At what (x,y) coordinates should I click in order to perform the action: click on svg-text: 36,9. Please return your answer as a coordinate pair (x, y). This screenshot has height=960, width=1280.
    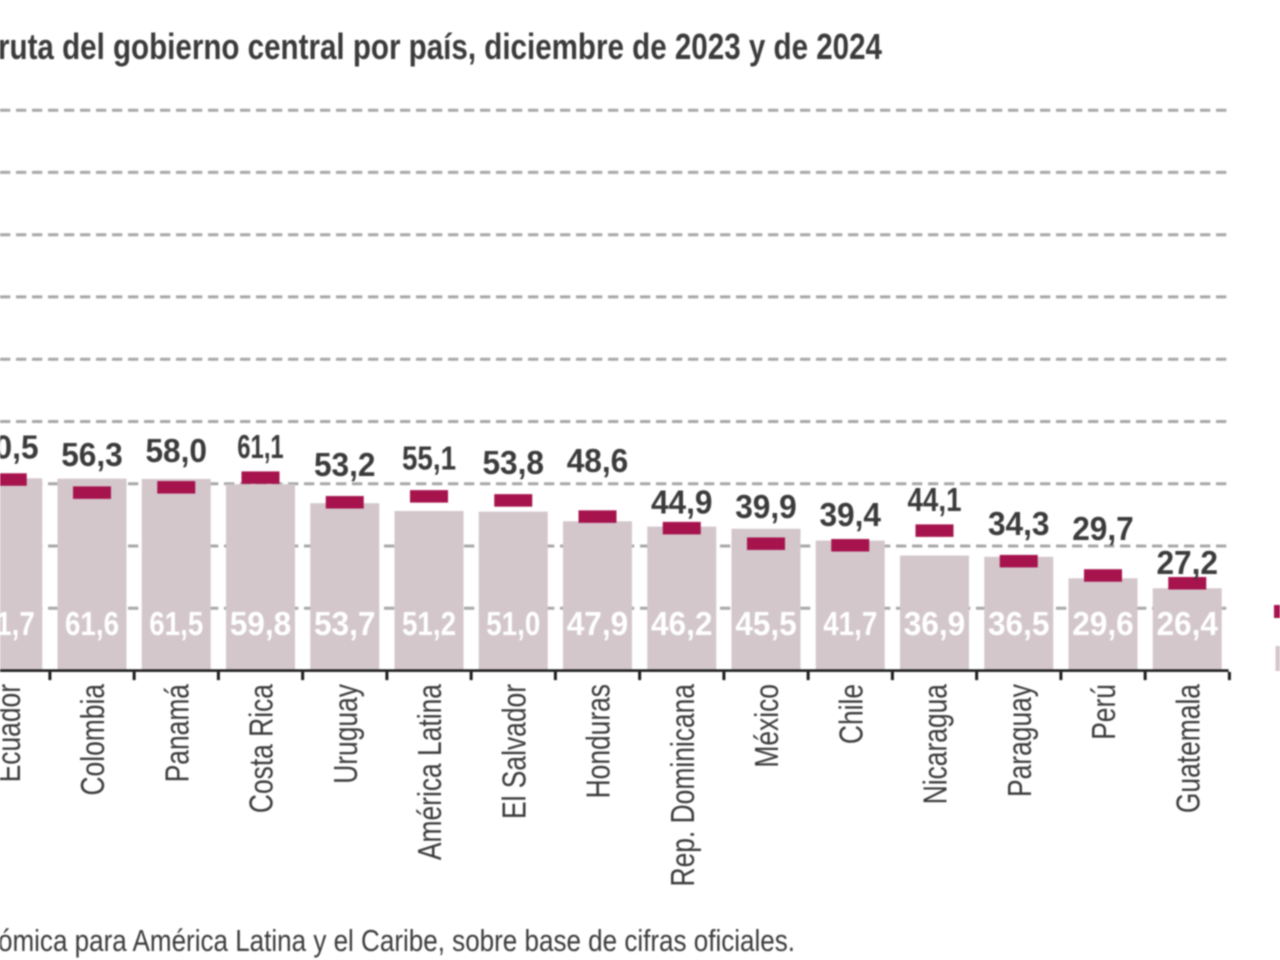
    Looking at the image, I should click on (935, 623).